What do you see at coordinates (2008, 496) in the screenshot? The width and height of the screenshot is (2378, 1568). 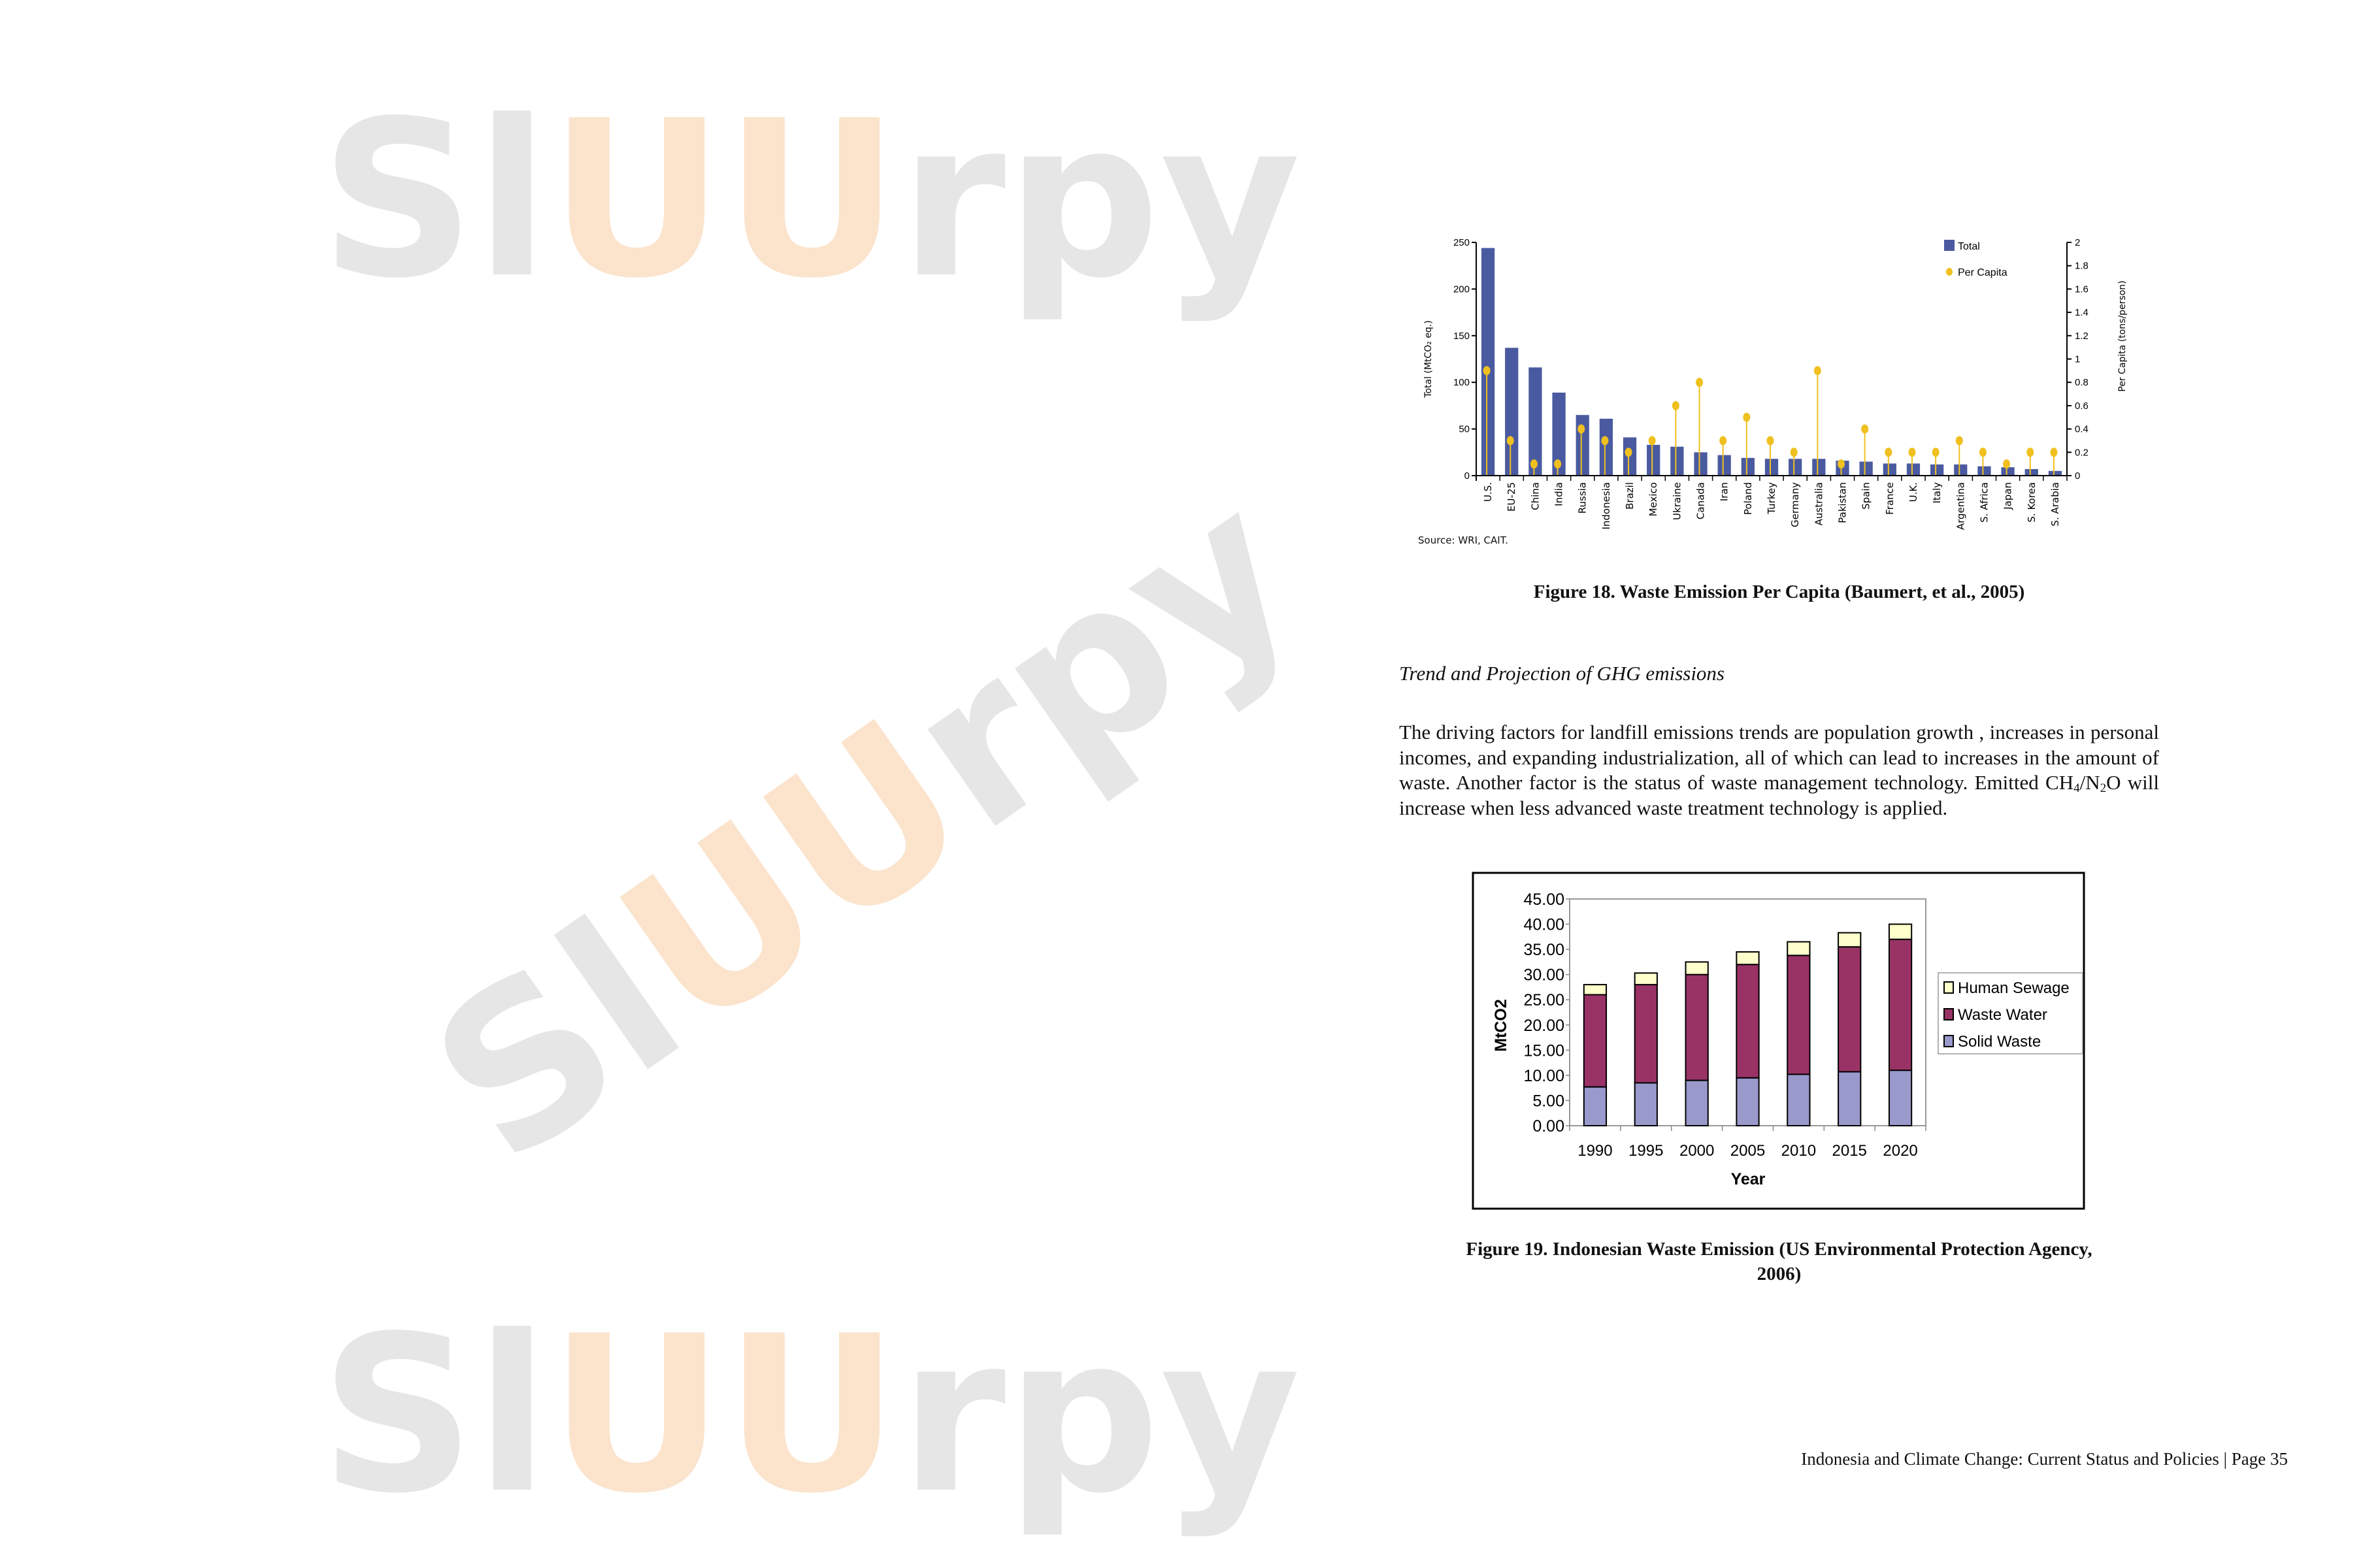 I see `x-tick-label: Japan` at bounding box center [2008, 496].